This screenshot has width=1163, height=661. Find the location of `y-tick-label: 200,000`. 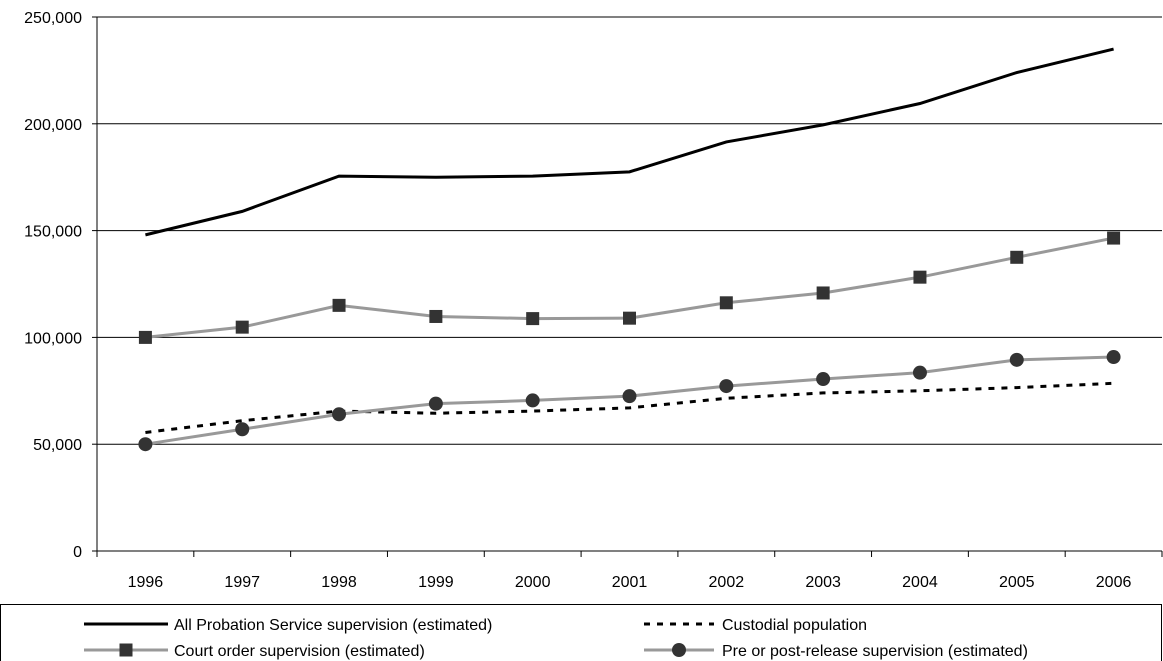

y-tick-label: 200,000 is located at coordinates (53, 125).